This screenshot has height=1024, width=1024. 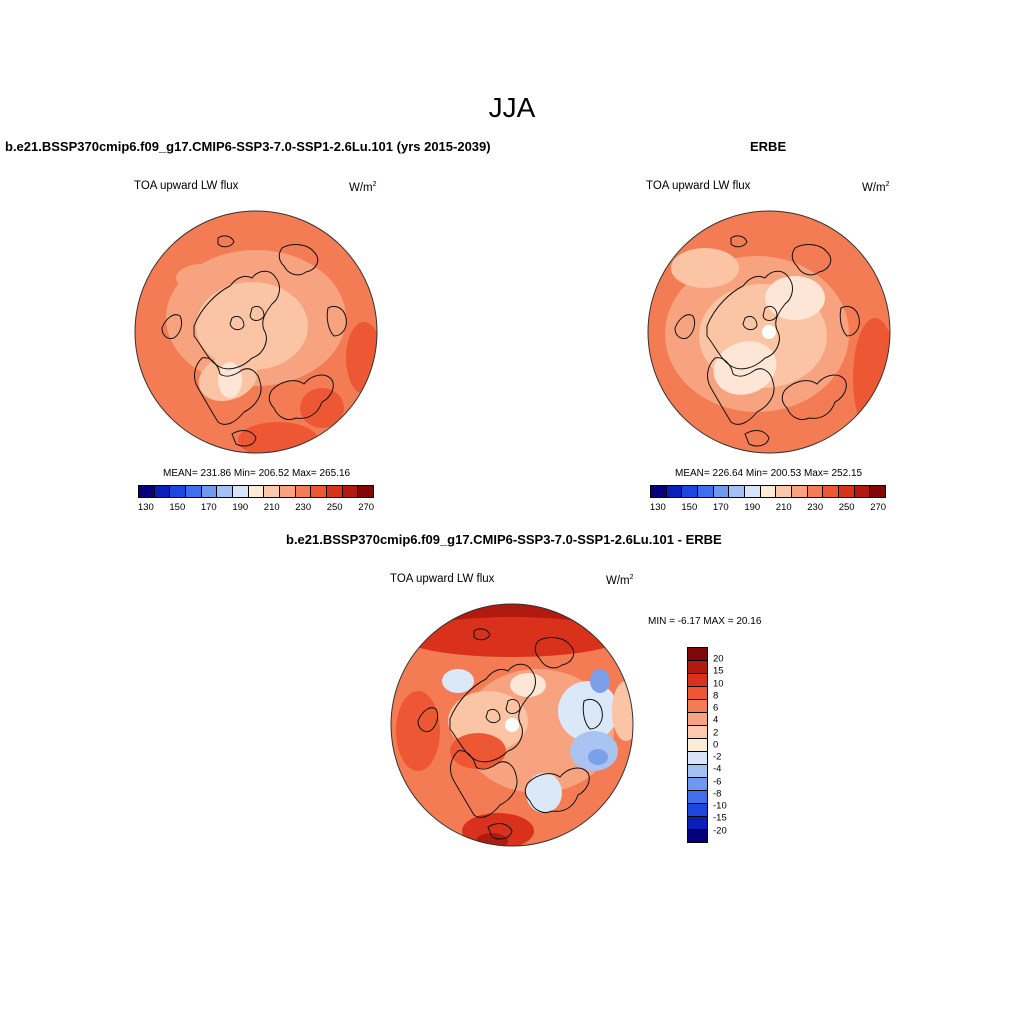 I want to click on colorbar-tick-label: 15, so click(x=718, y=671).